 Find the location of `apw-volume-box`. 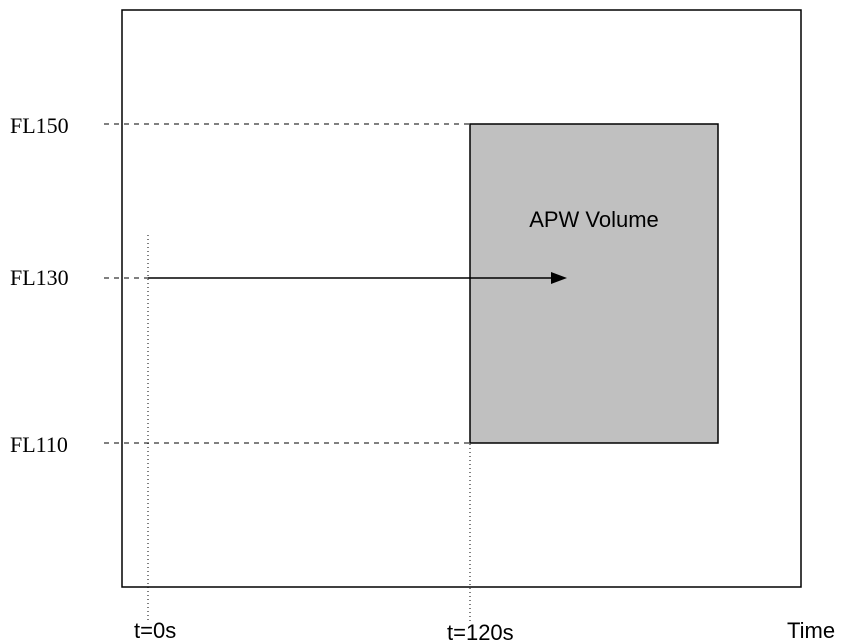

apw-volume-box is located at coordinates (594, 283).